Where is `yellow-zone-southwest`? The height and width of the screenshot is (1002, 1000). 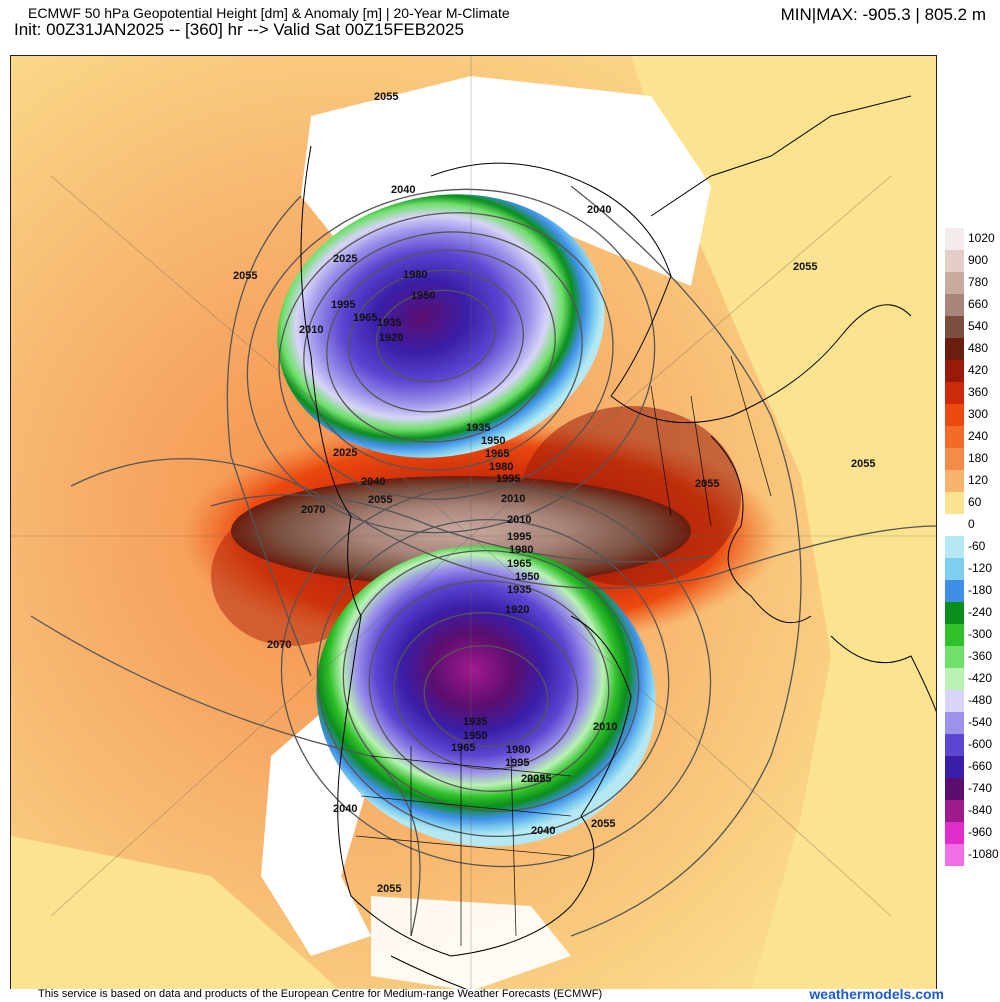 yellow-zone-southwest is located at coordinates (175, 912).